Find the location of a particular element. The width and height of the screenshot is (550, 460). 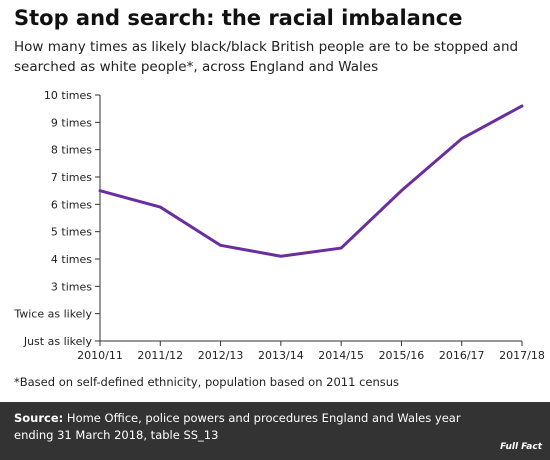

y-tick-label: 5 times is located at coordinates (71, 232).